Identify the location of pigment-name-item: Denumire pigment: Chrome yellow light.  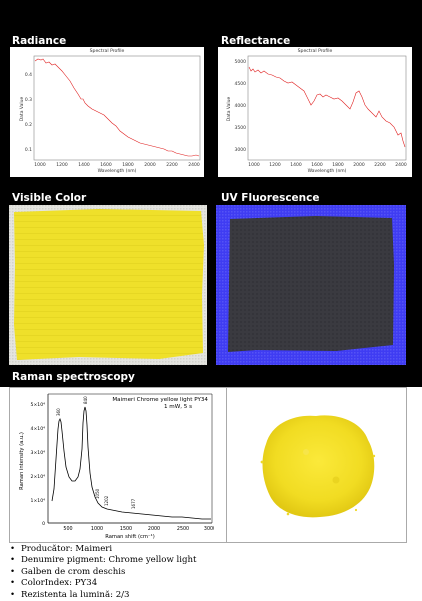
(209, 561).